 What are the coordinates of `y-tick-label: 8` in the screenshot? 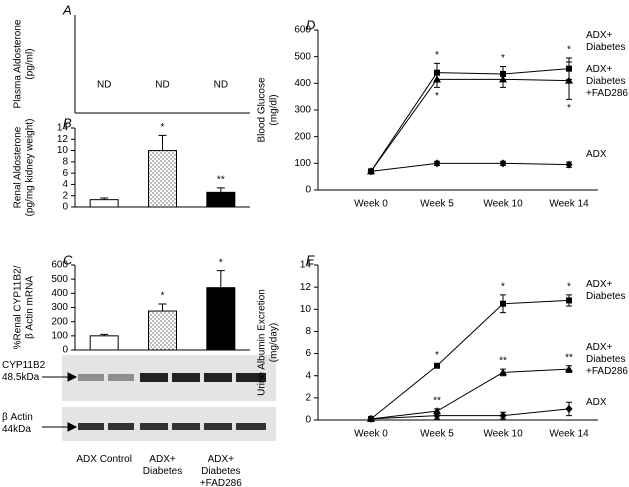 It's located at (308, 331).